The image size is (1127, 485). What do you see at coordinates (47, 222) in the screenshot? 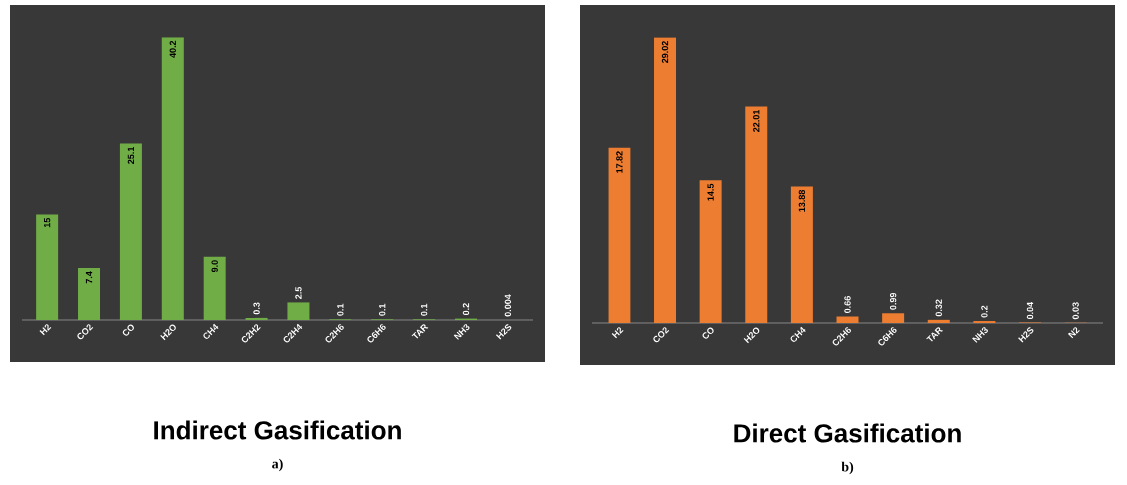
I see `data-label: 15` at bounding box center [47, 222].